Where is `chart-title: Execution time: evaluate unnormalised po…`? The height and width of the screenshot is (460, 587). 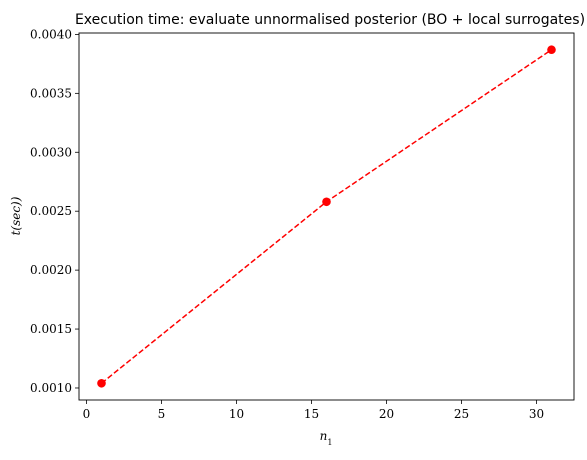
chart-title: Execution time: evaluate unnormalised po… is located at coordinates (330, 20).